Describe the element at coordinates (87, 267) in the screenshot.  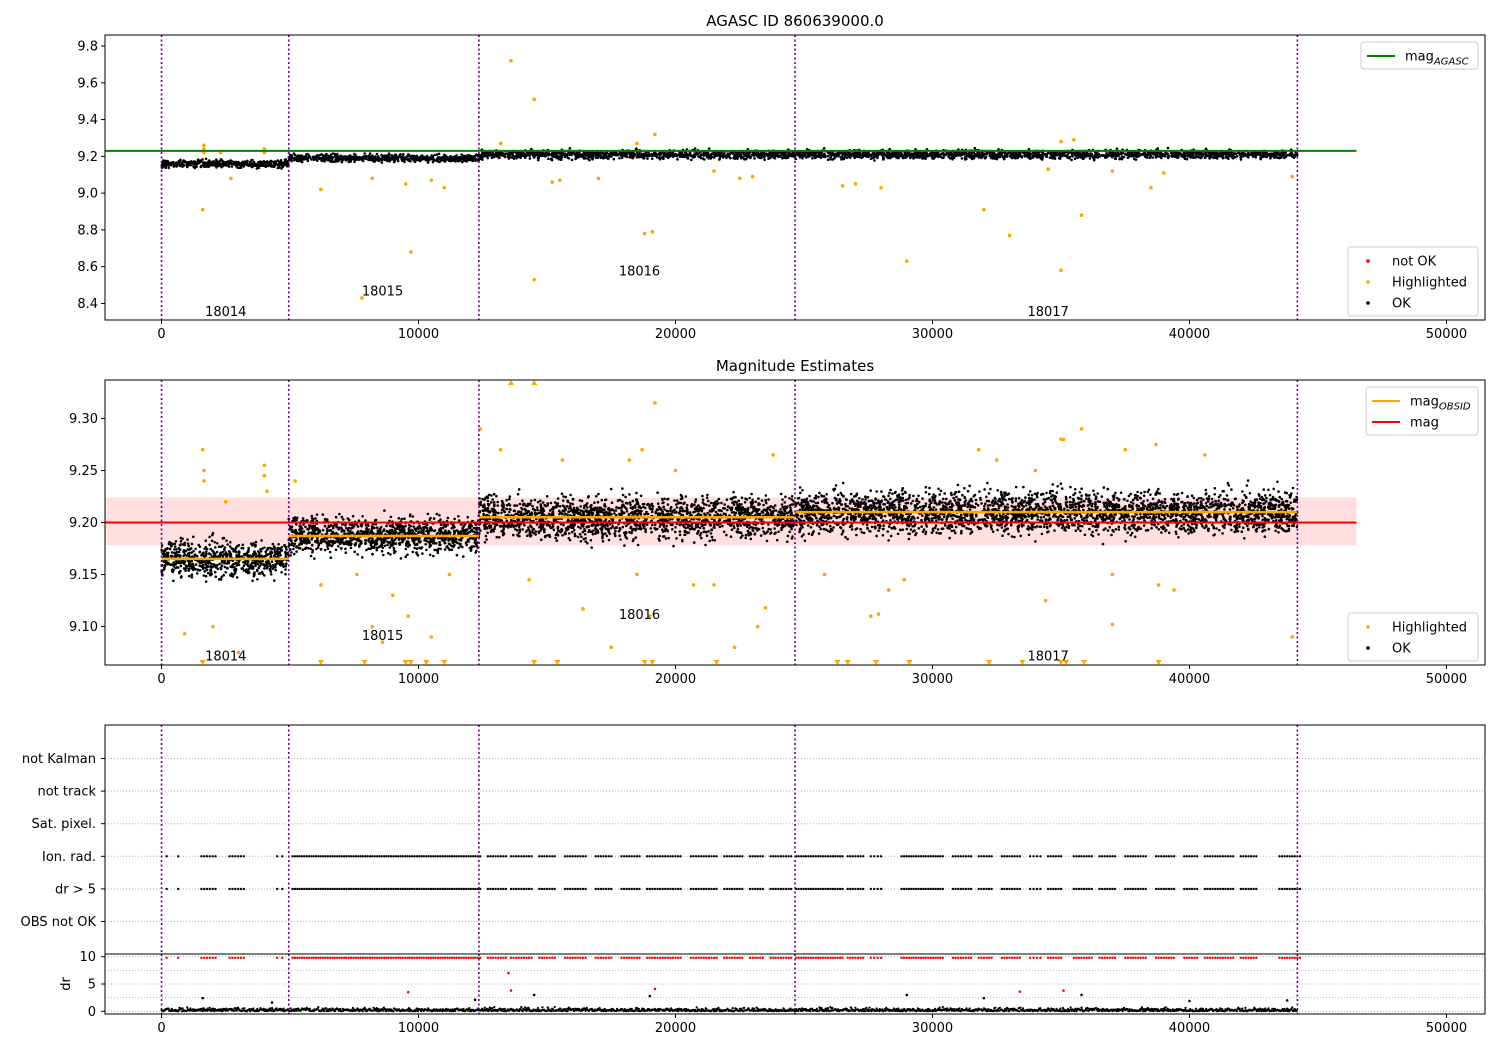
I see `y-tick-label: 8.6` at that location.